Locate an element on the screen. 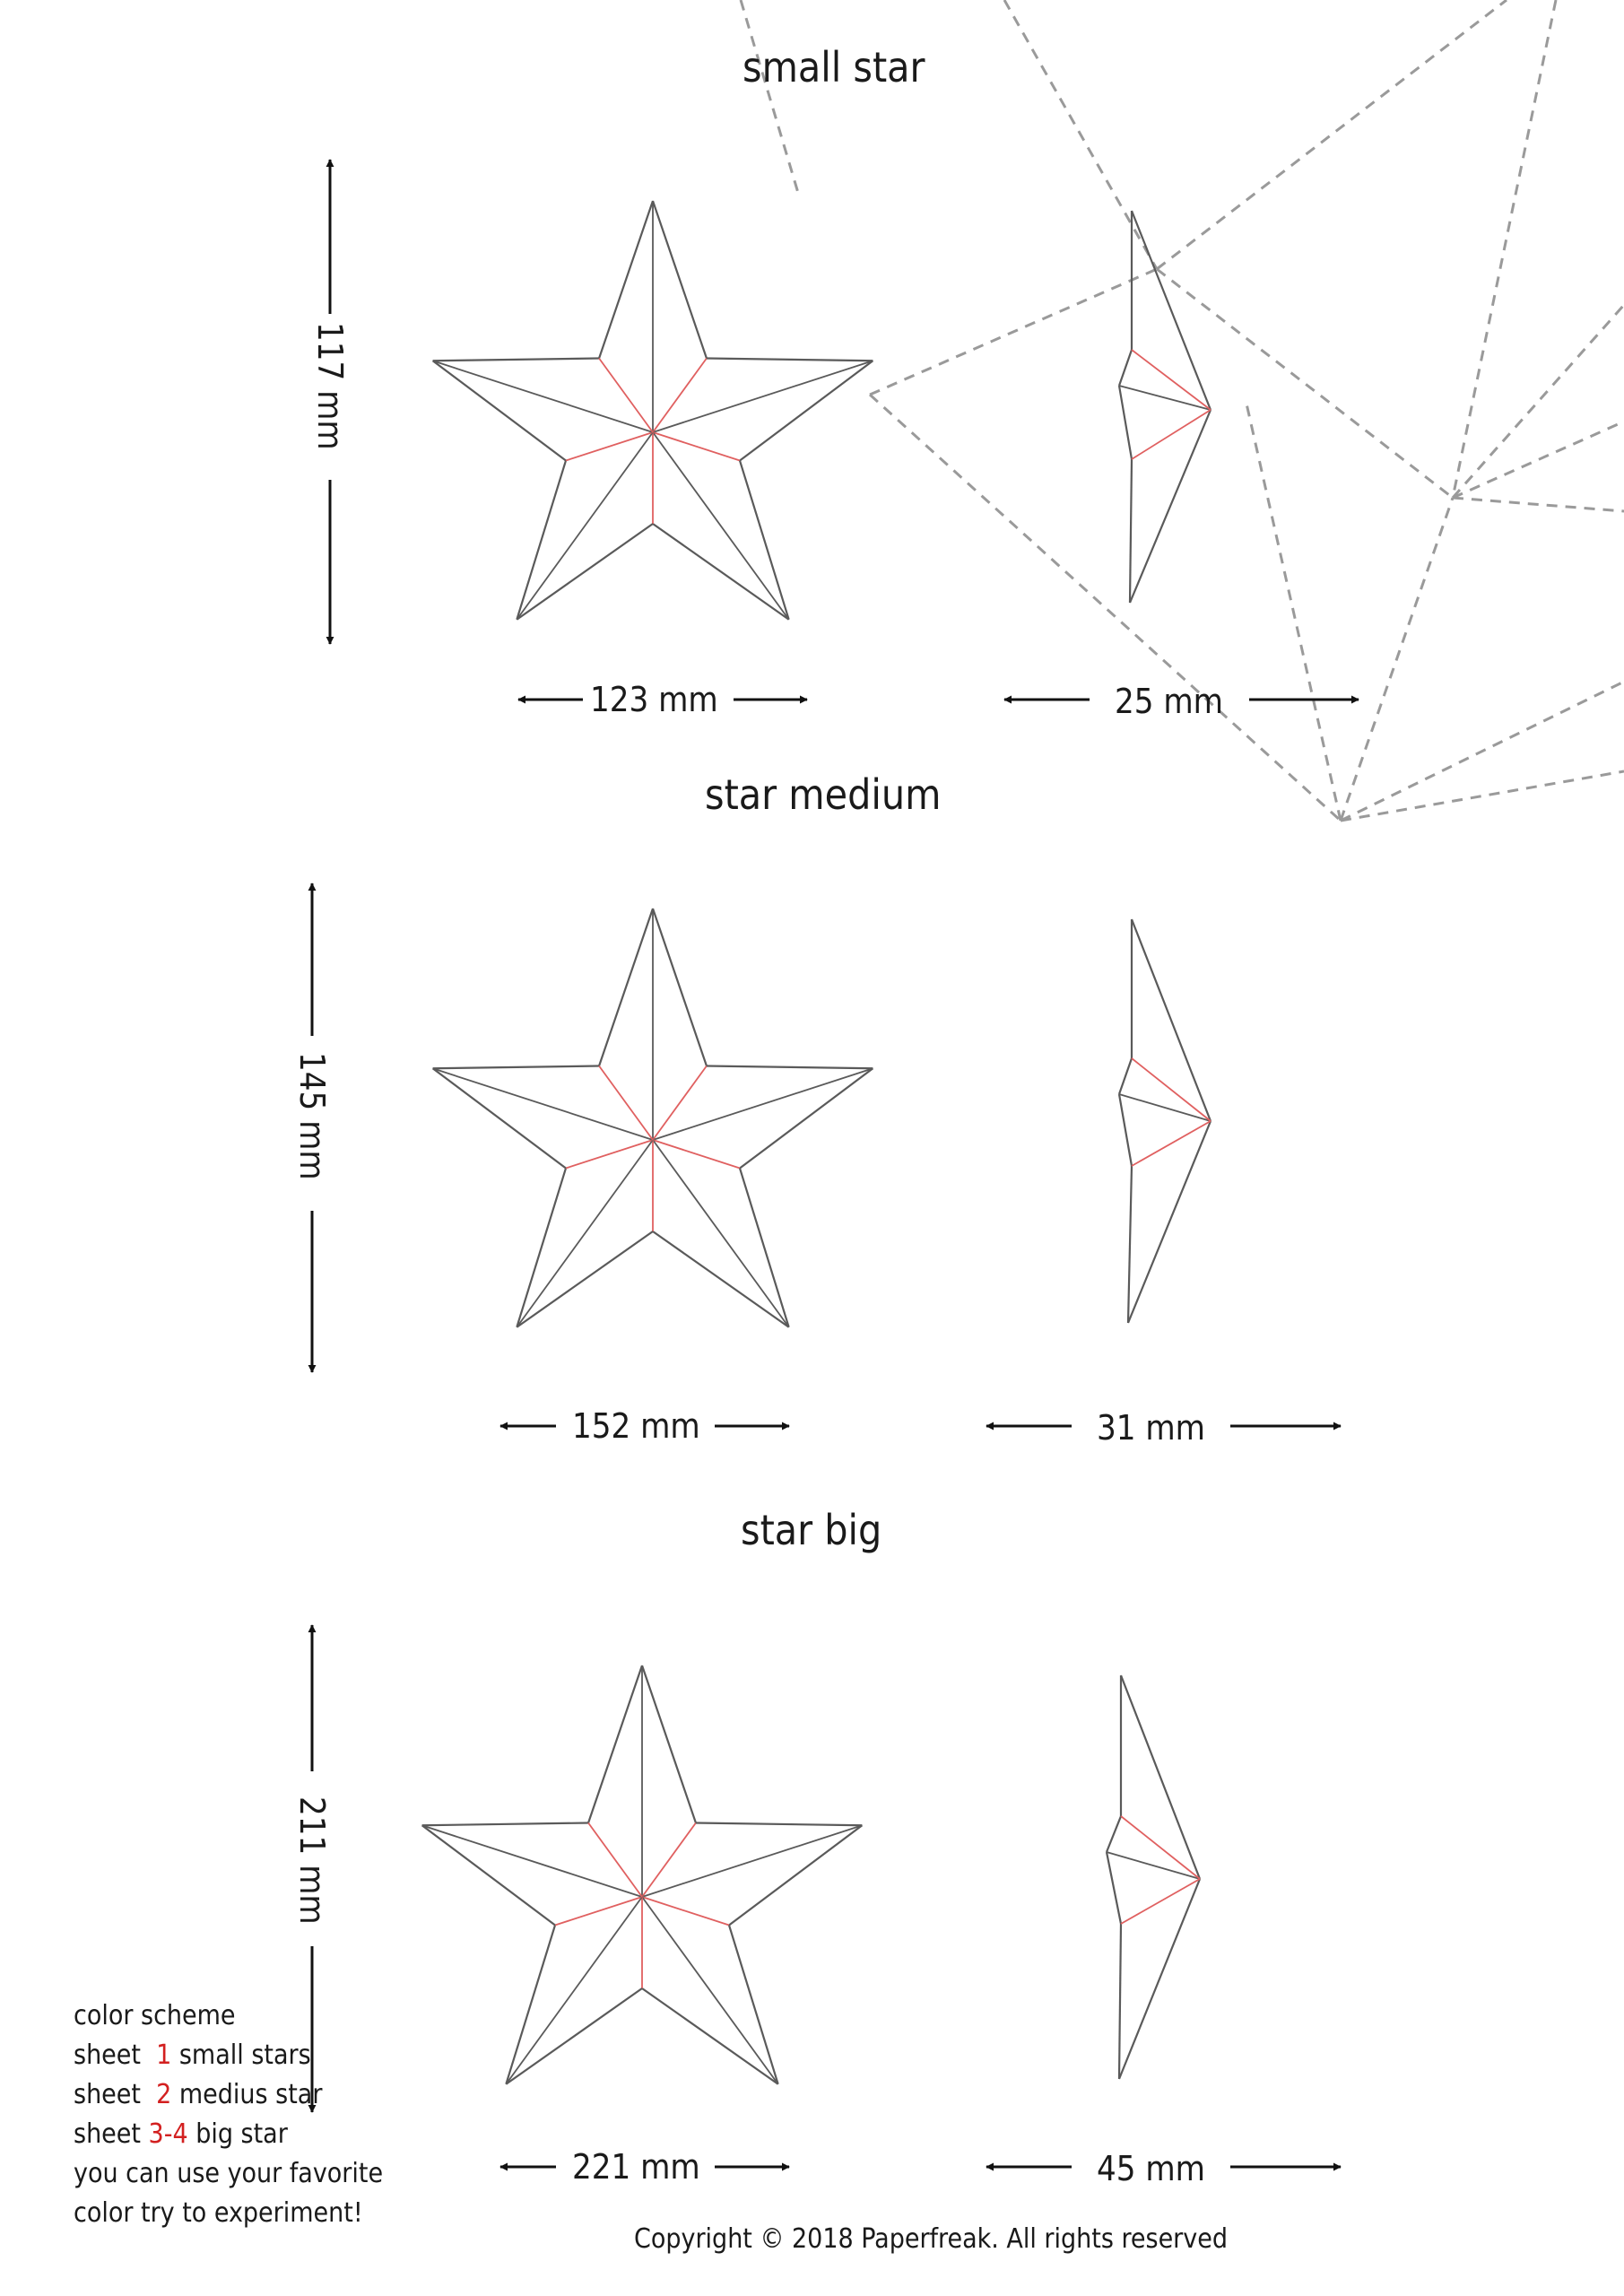 The height and width of the screenshot is (2296, 1624). height-label-medium: 145 mm is located at coordinates (312, 1116).